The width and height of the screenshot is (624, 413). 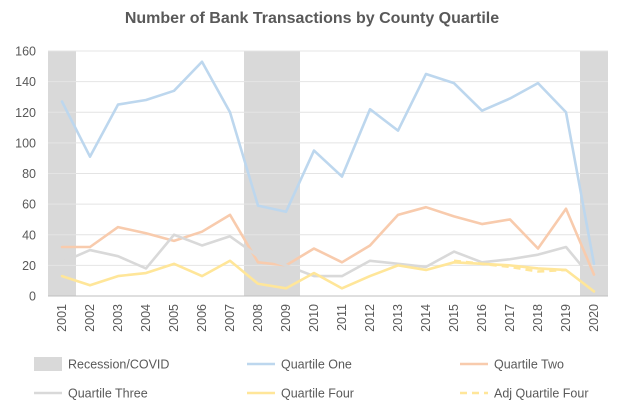 What do you see at coordinates (29, 174) in the screenshot?
I see `y-tick-label: 80` at bounding box center [29, 174].